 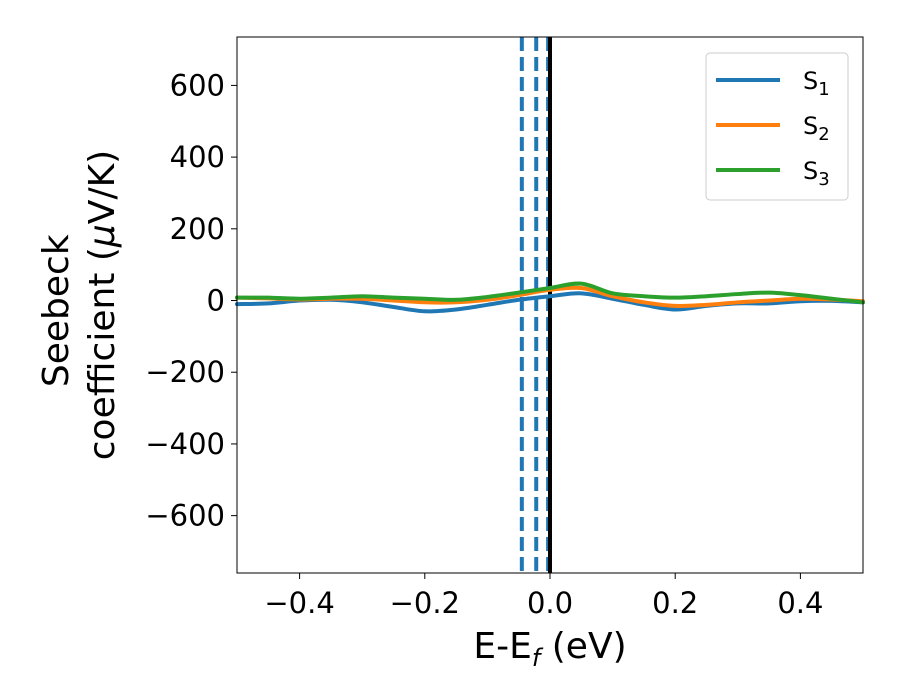 I want to click on y-tick-label: 0, so click(x=216, y=301).